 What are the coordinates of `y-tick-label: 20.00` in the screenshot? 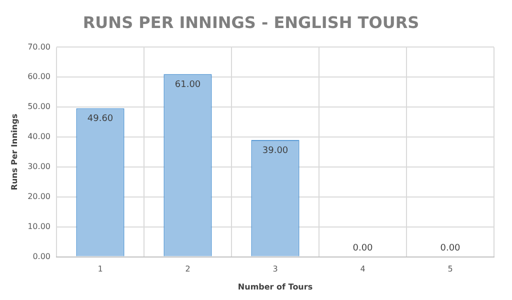 It's located at (39, 196).